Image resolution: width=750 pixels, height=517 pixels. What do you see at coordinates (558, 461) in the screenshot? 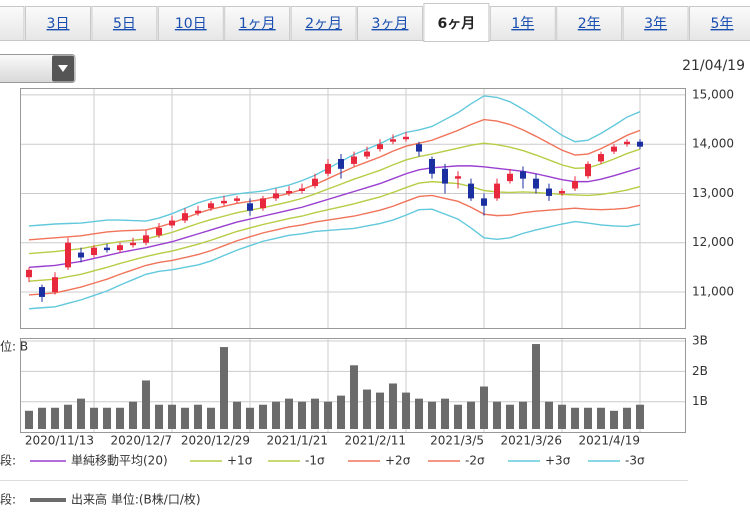
I see `legend-label: +3σ` at bounding box center [558, 461].